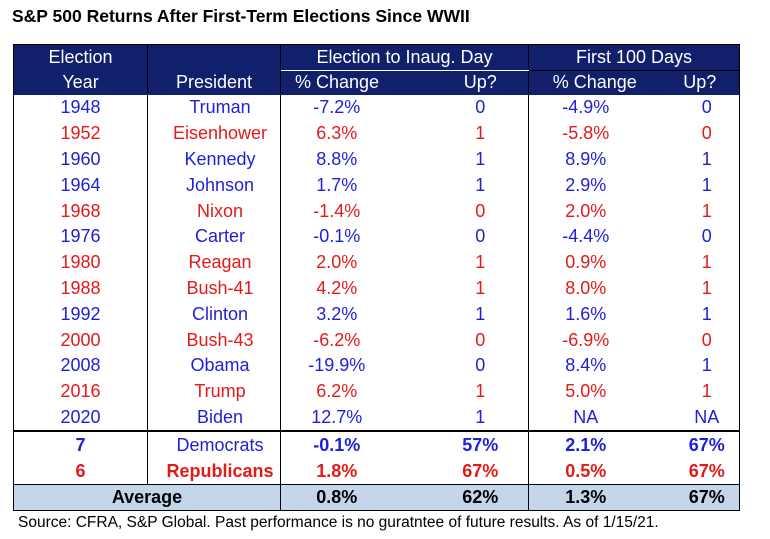  What do you see at coordinates (337, 470) in the screenshot?
I see `summary-election-pct-change-cell: 1.8%` at bounding box center [337, 470].